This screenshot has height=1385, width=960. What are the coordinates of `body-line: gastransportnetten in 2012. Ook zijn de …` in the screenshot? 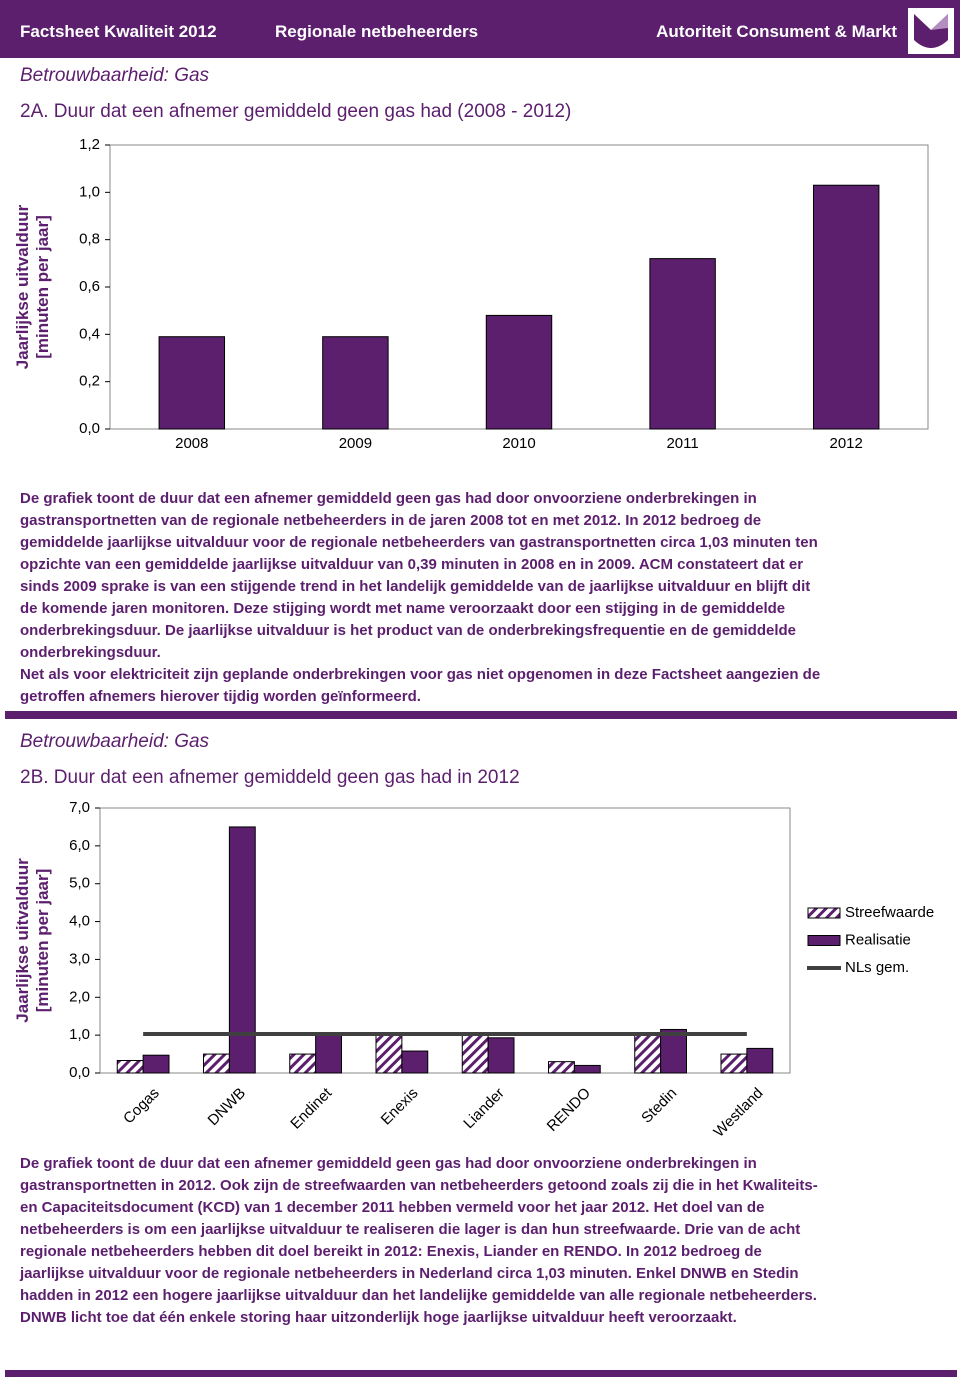 It's located at (419, 1185).